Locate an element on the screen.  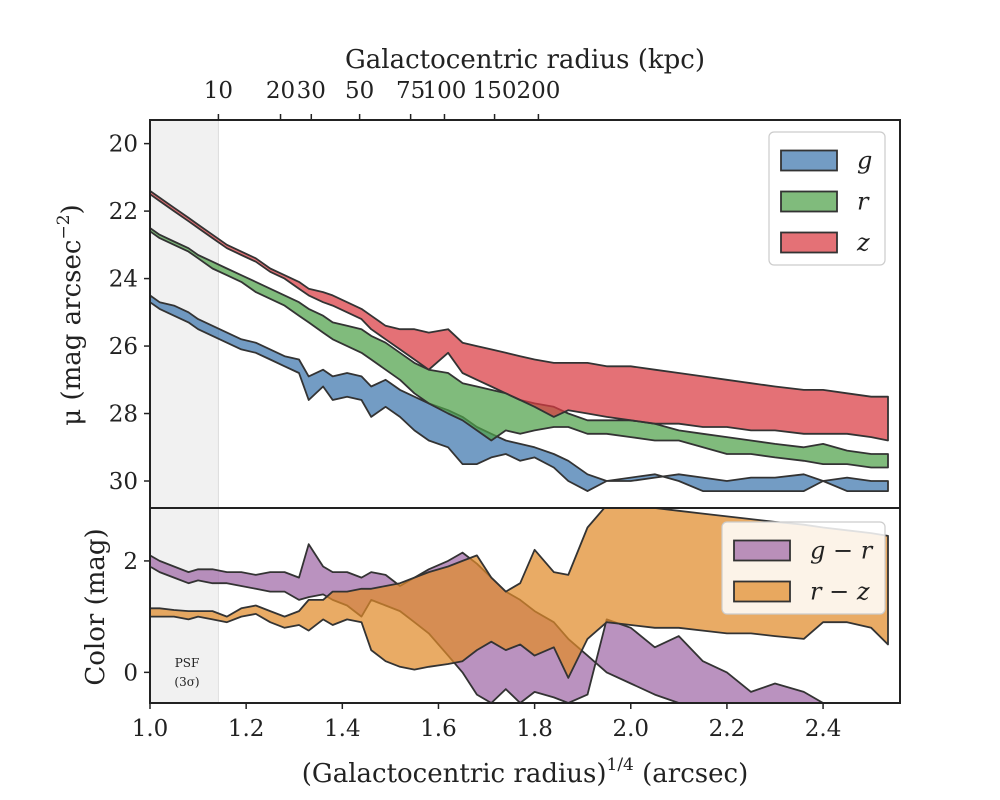
top-ytick-label: 22 is located at coordinates (123, 212).